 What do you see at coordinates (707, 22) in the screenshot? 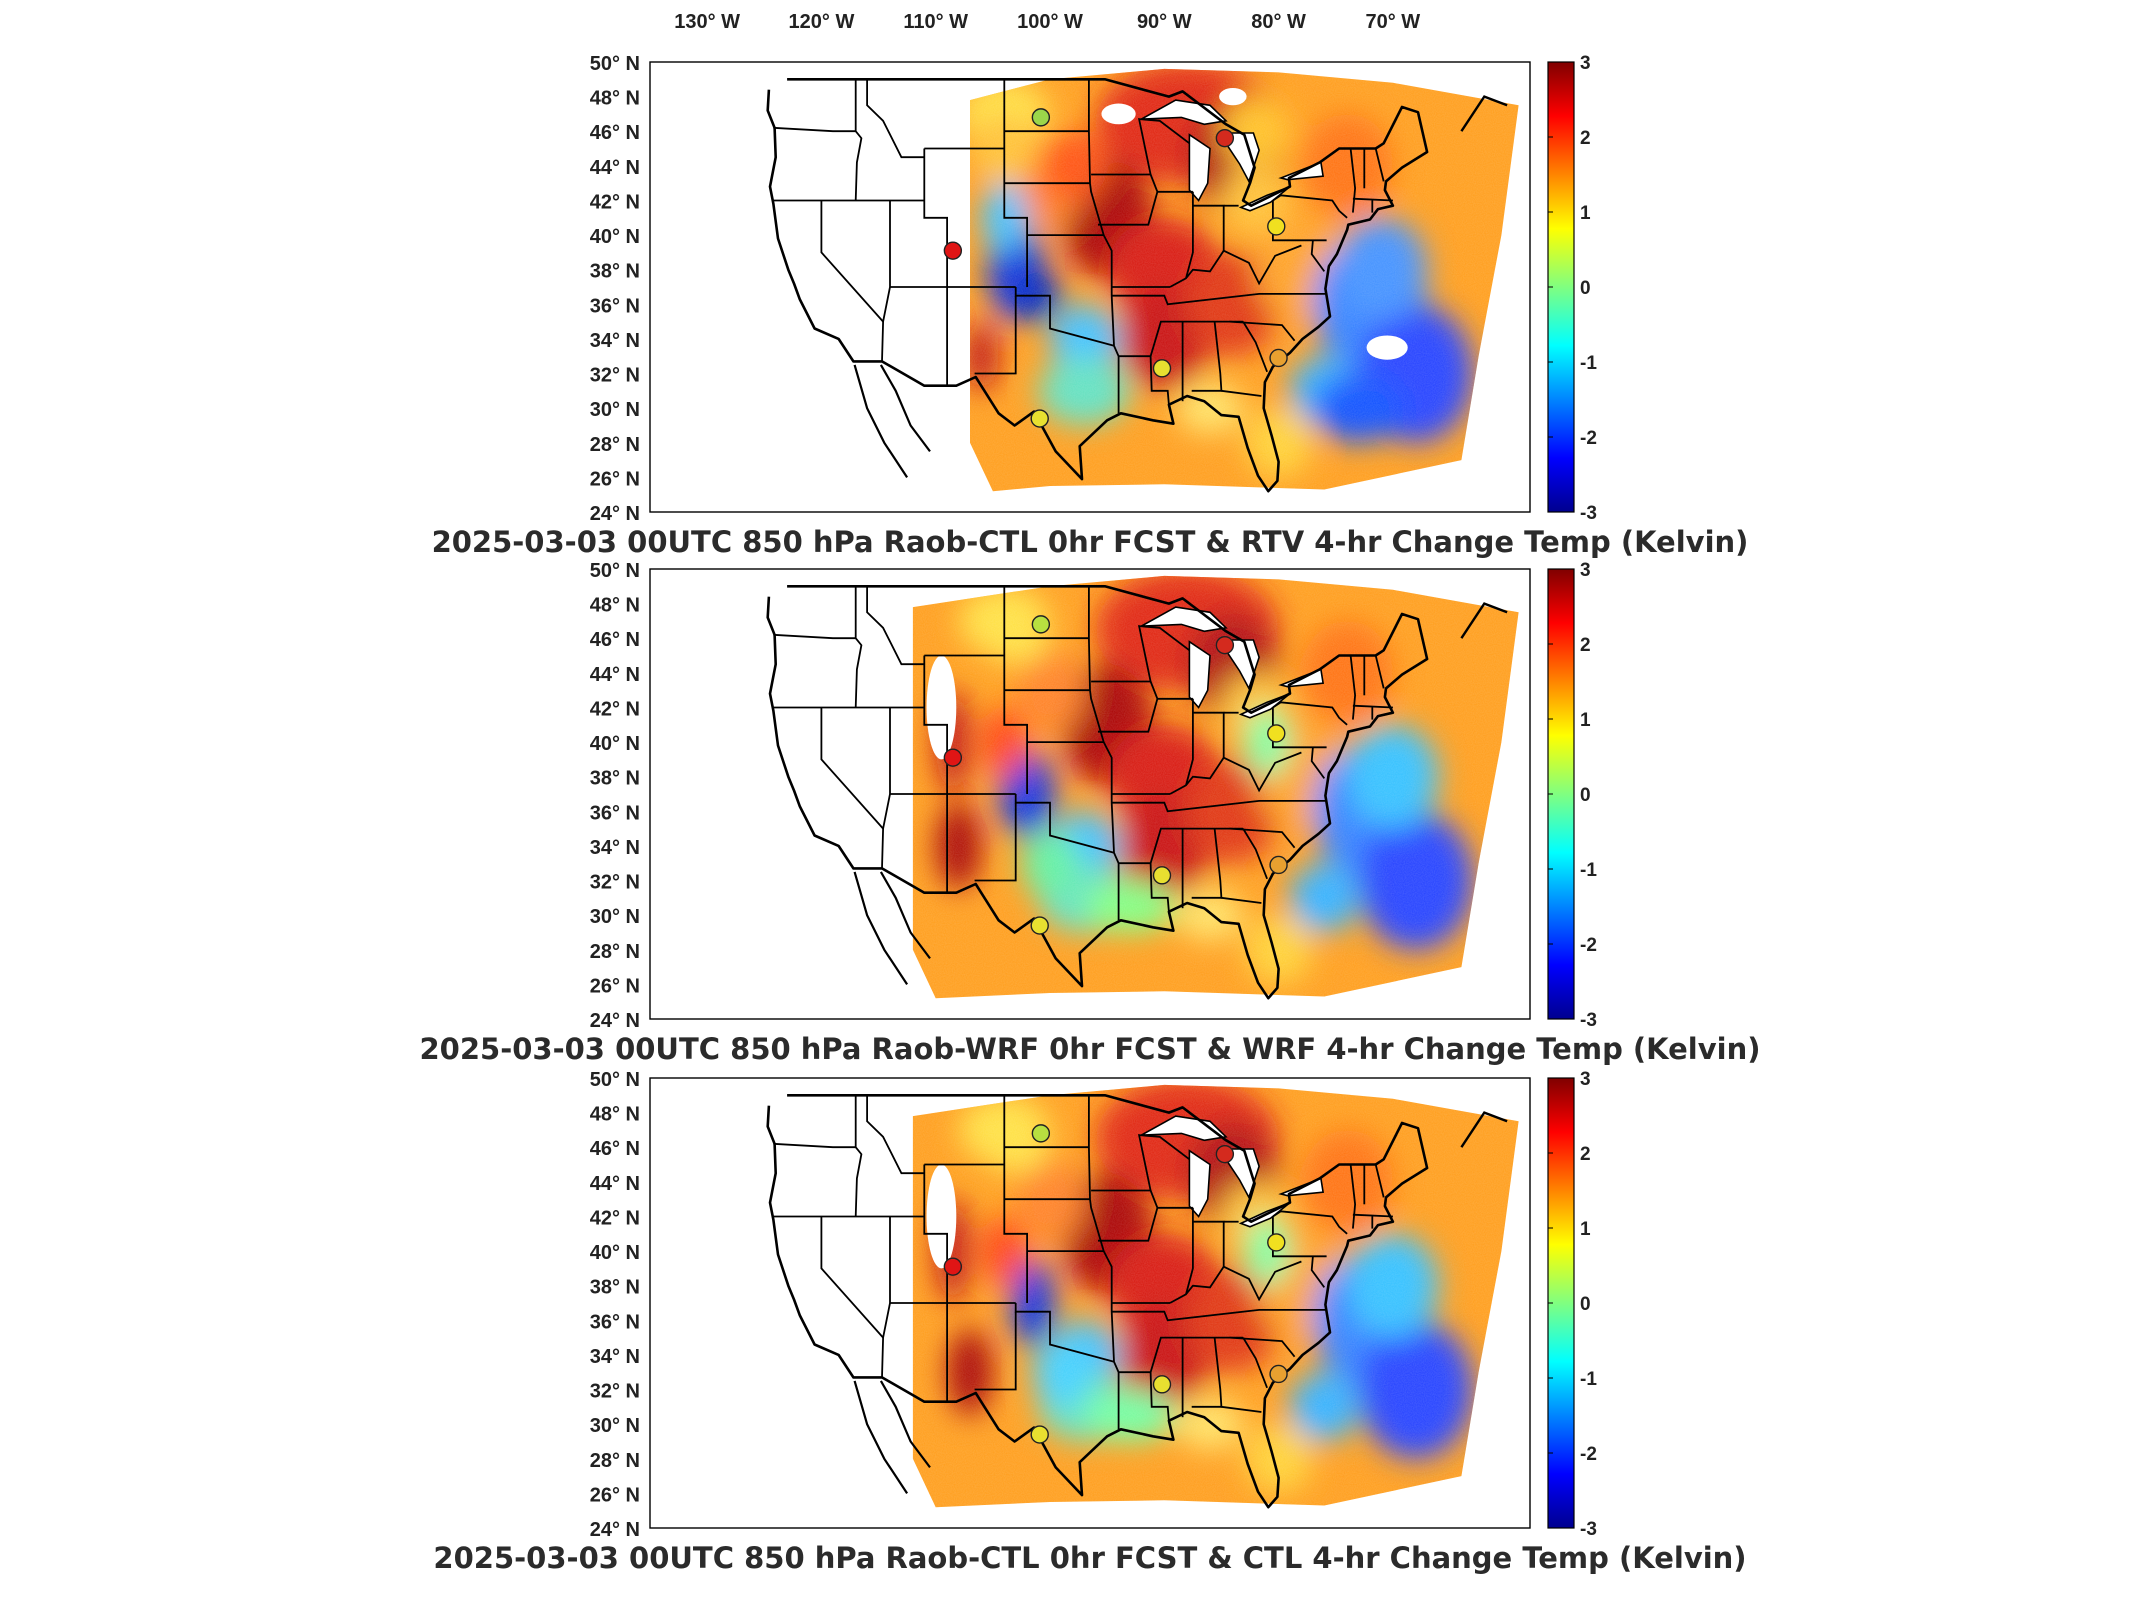
I see `lon-tick-label: 130° W` at bounding box center [707, 22].